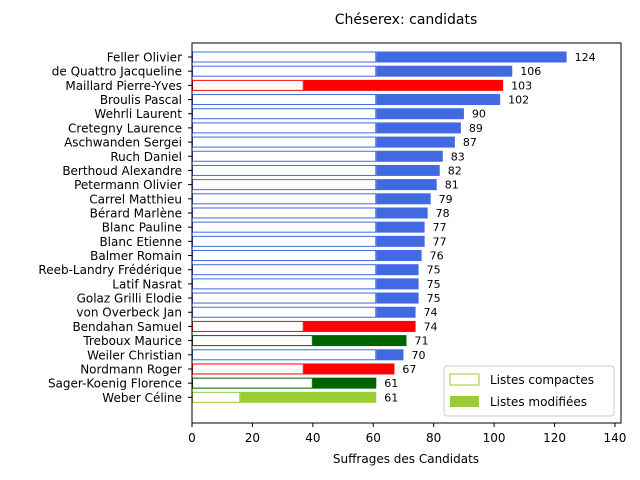  Describe the element at coordinates (136, 256) in the screenshot. I see `category-label: Balmer Romain` at that location.